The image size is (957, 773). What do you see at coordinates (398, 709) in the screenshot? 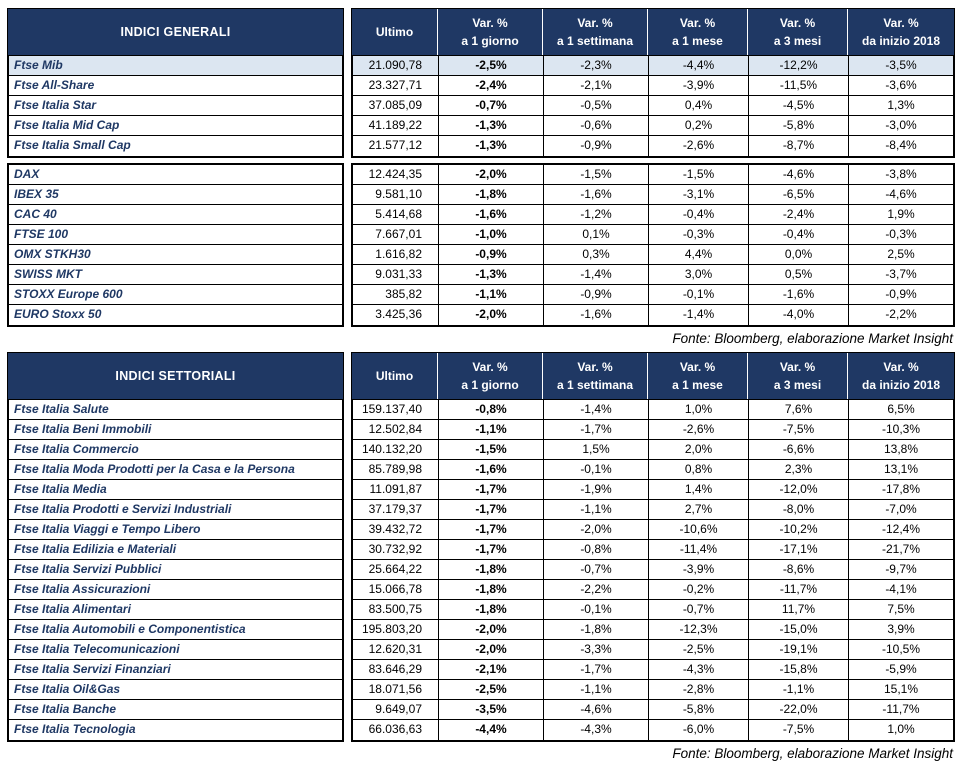
I see `ultimo-value: 9.649,07` at bounding box center [398, 709].